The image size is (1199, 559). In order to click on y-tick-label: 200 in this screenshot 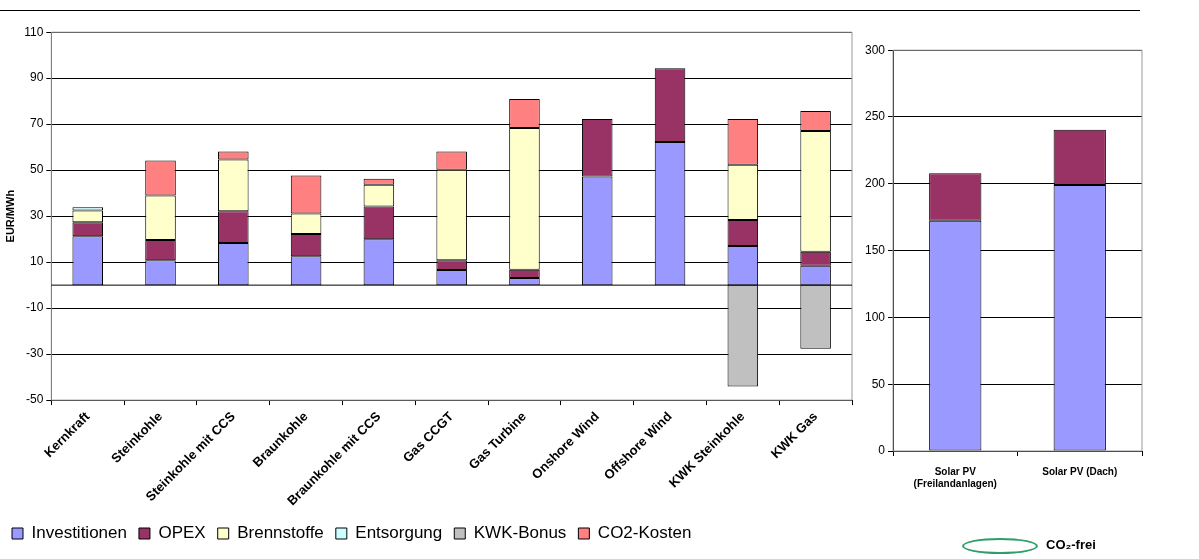, I will do `click(875, 183)`.